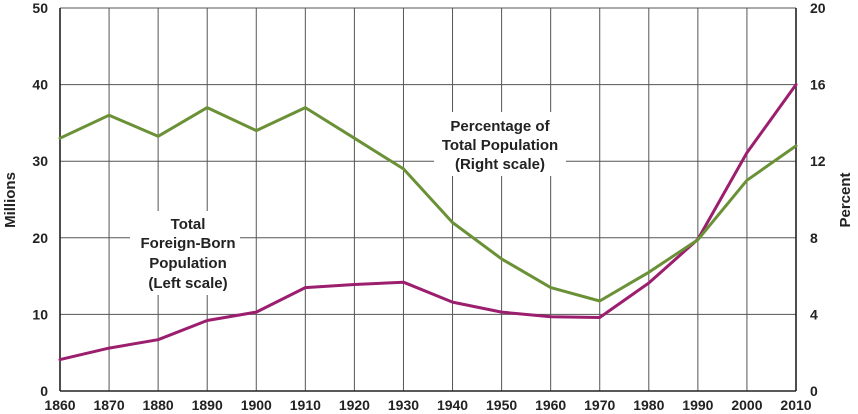 The width and height of the screenshot is (858, 414). What do you see at coordinates (845, 199) in the screenshot?
I see `right-axis-title: Percent` at bounding box center [845, 199].